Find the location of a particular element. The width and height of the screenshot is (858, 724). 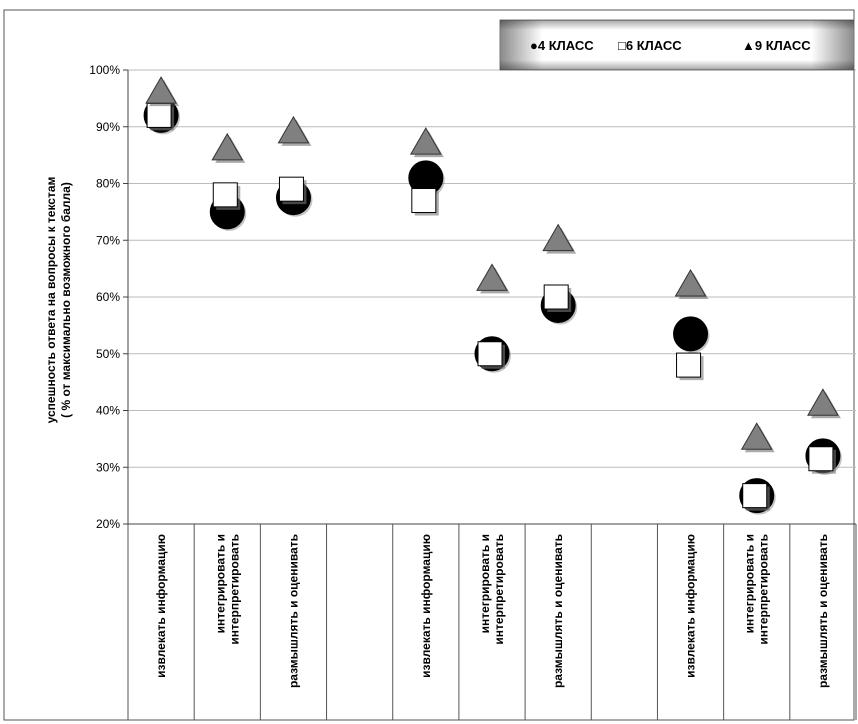

y-tick-label: 100% is located at coordinates (104, 70).